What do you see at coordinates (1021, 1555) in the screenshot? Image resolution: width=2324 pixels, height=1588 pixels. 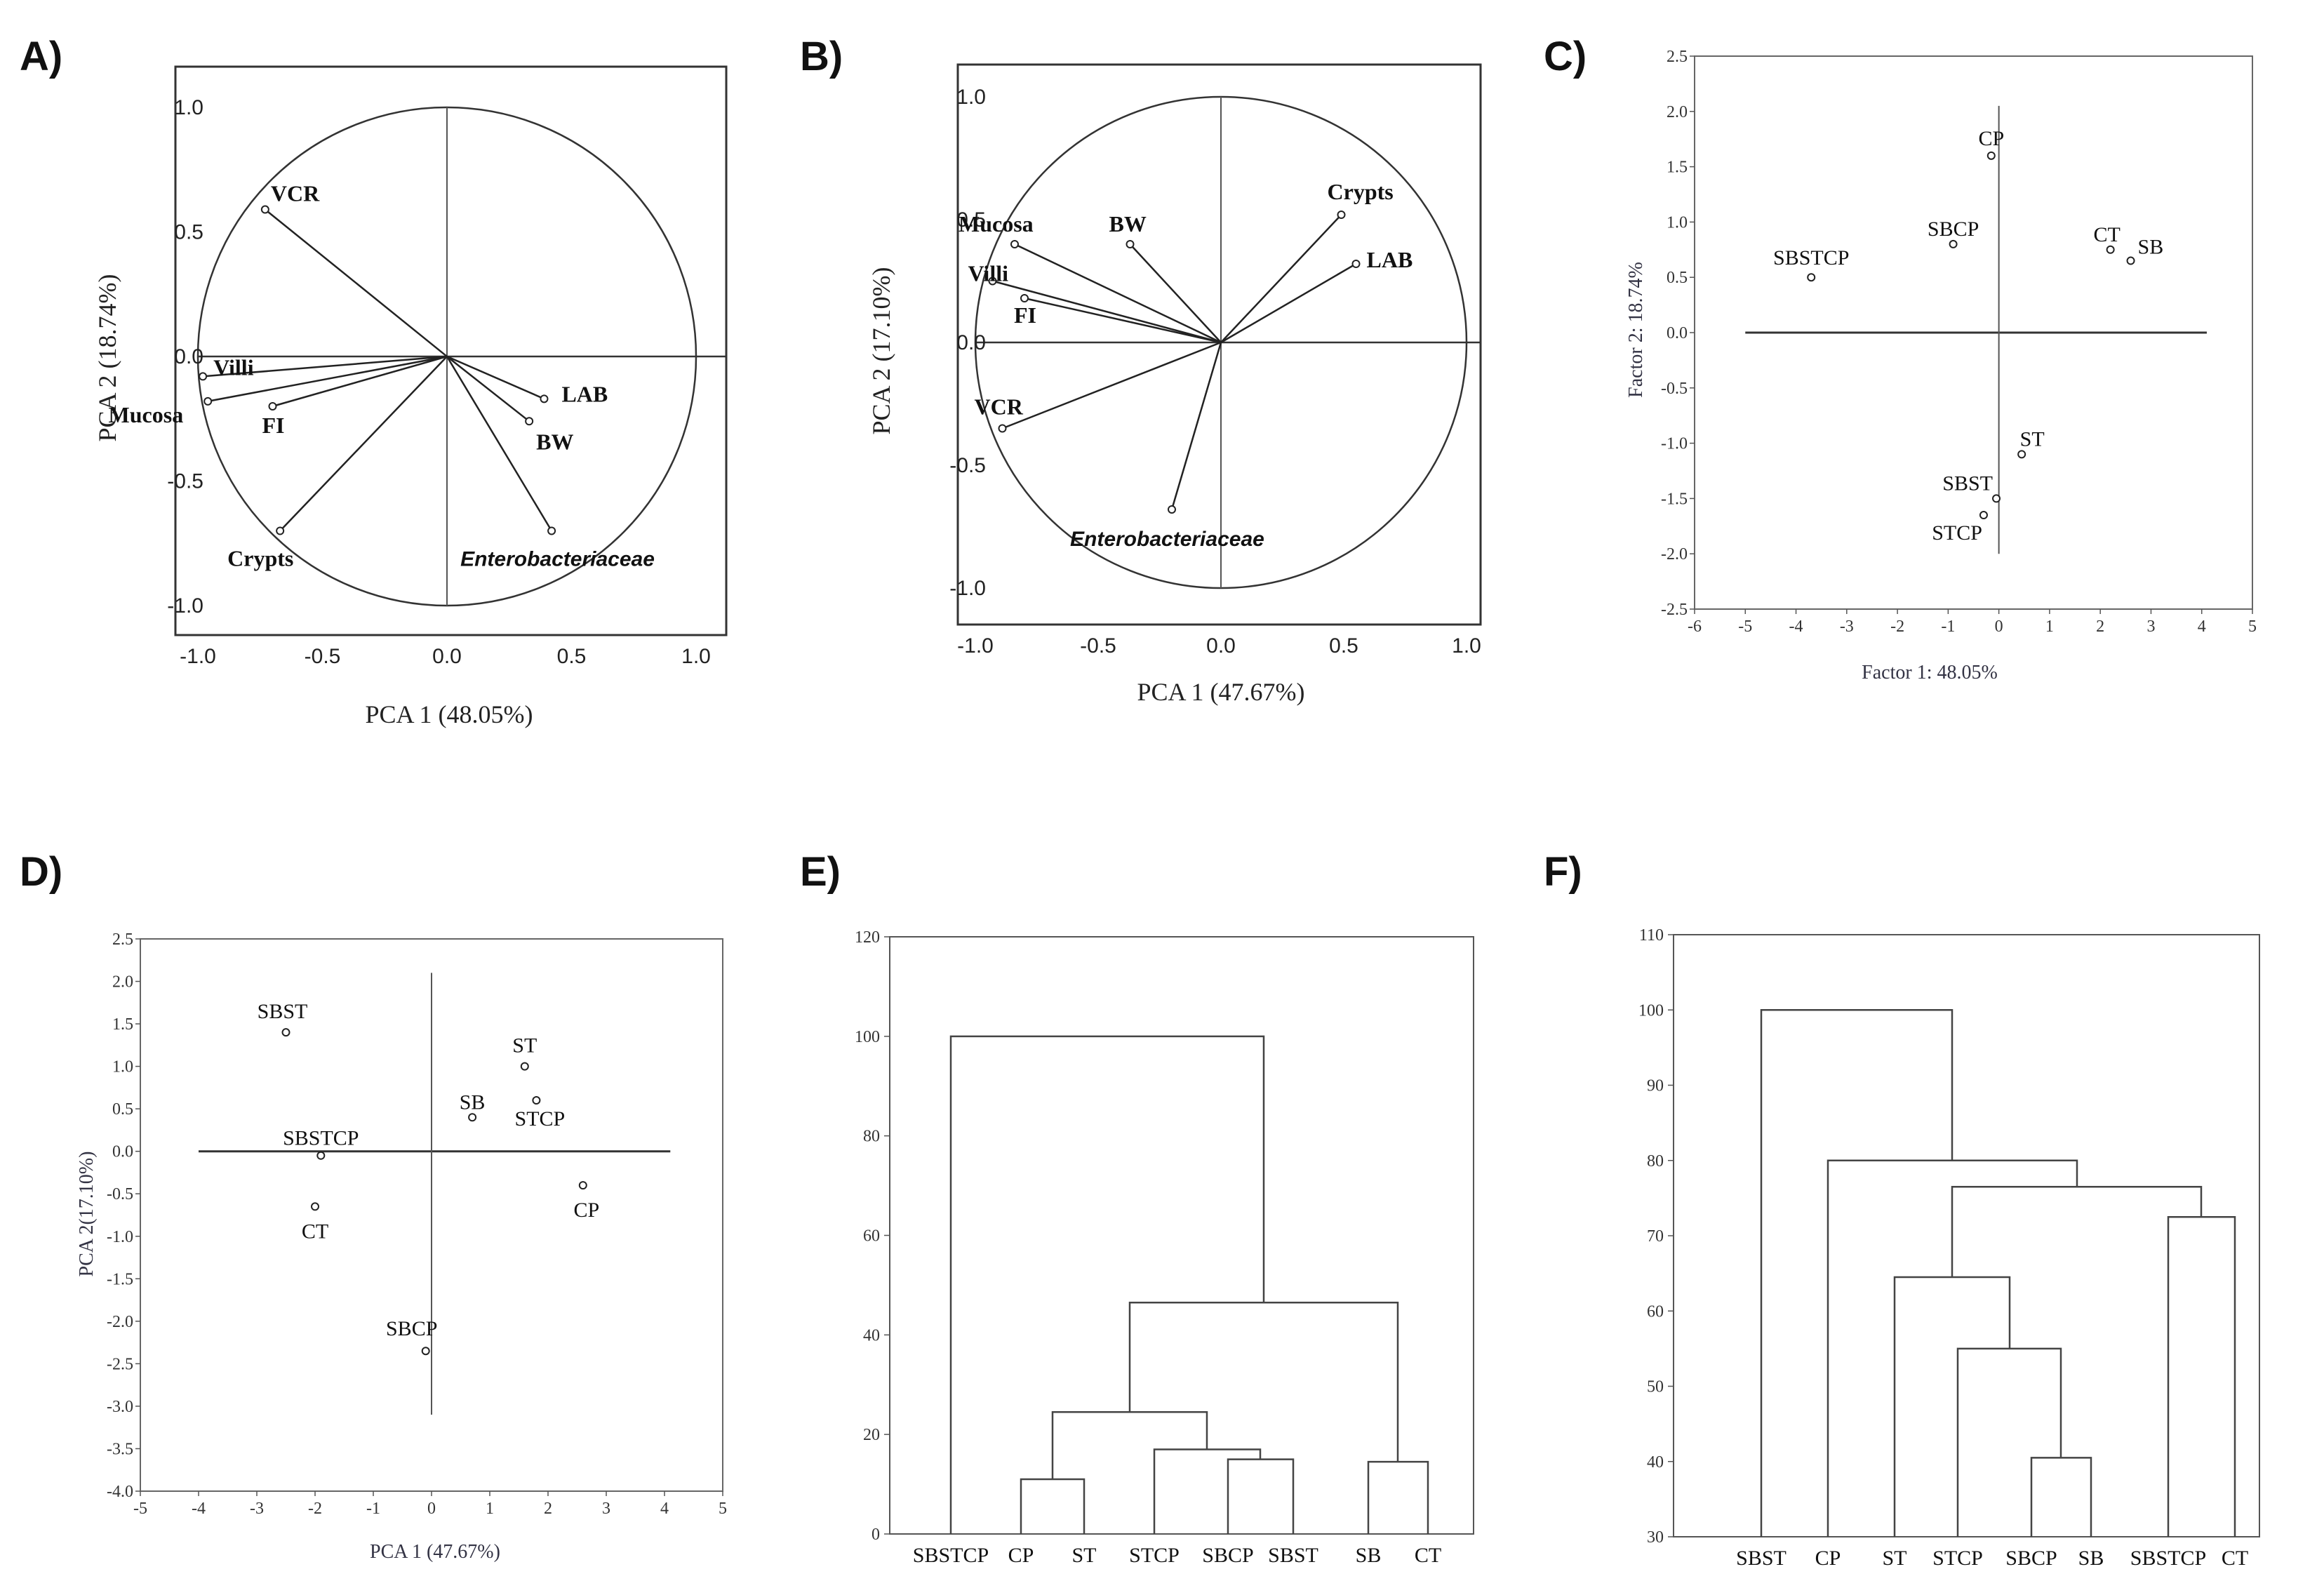 I see `leaf-label: CP` at bounding box center [1021, 1555].